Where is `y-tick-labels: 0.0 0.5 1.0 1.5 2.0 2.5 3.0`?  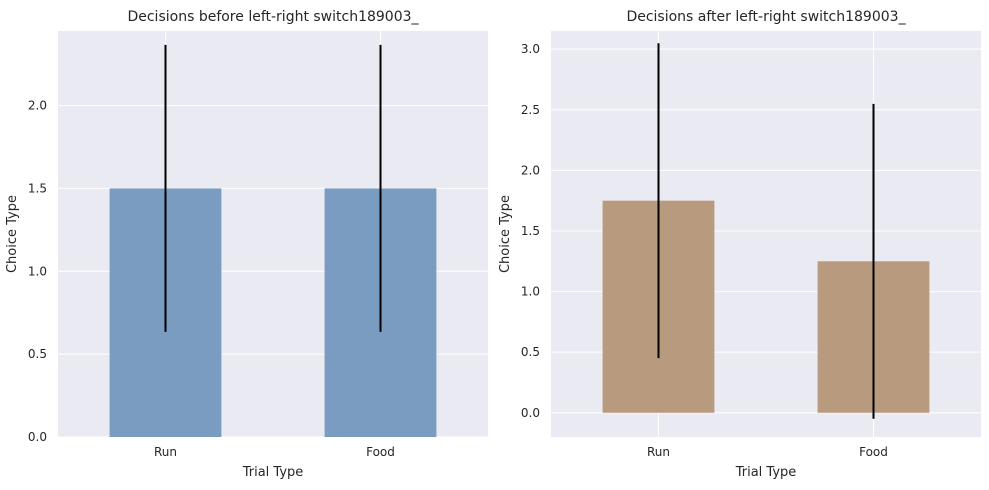
y-tick-labels: 0.0 0.5 1.0 1.5 2.0 2.5 3.0 is located at coordinates (530, 231).